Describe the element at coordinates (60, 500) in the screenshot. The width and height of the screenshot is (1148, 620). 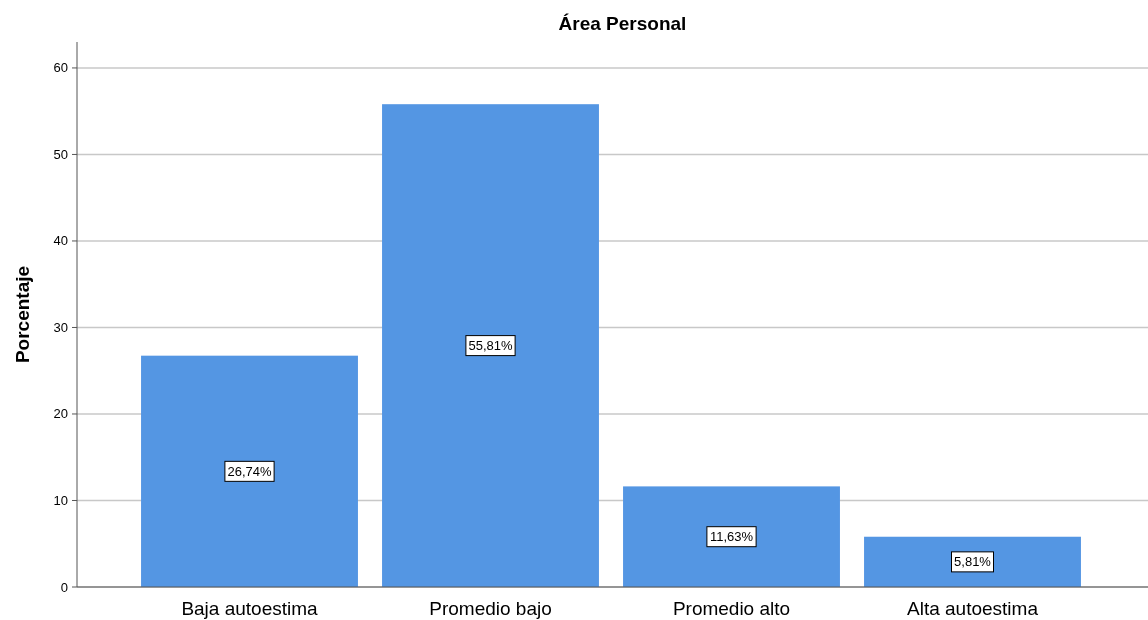
I see `y-tick-label: 10` at that location.